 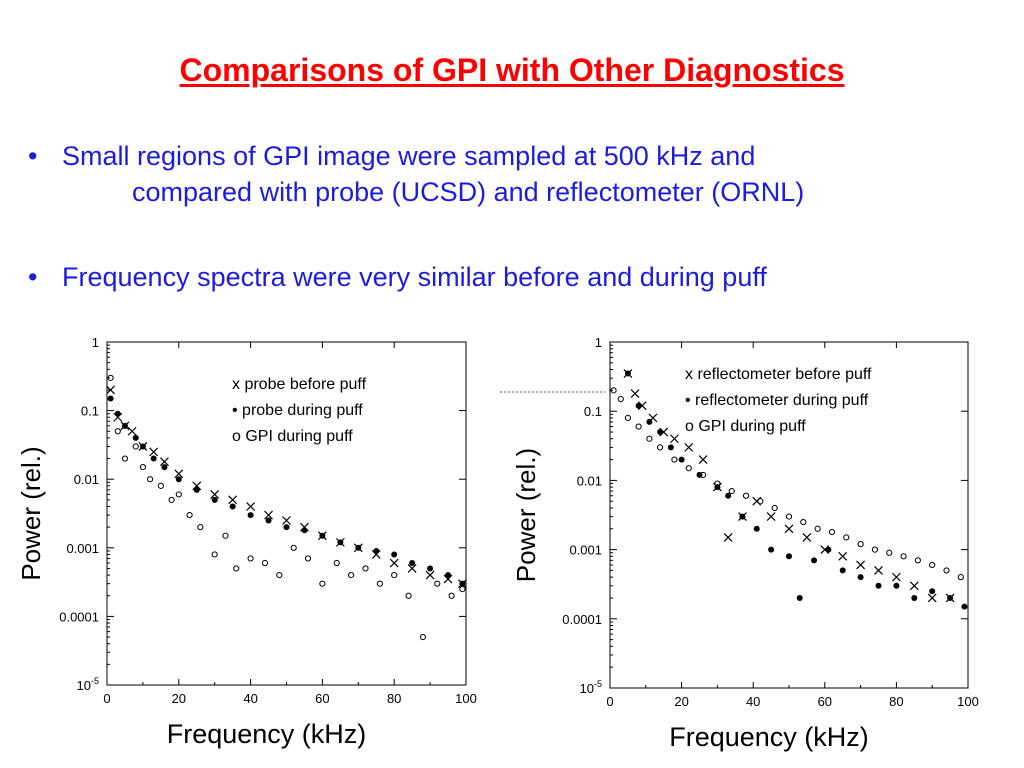 I want to click on x-axis-title: Frequency (kHz), so click(x=267, y=734).